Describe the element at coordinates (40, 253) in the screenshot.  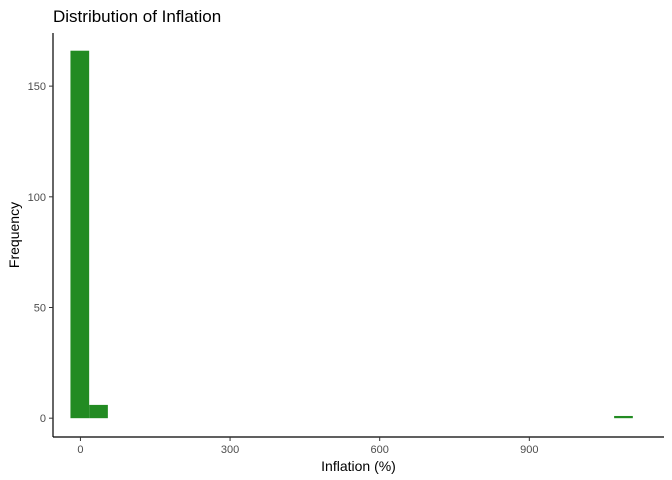
I see `y-axis-ticks: 0 50 100 150` at that location.